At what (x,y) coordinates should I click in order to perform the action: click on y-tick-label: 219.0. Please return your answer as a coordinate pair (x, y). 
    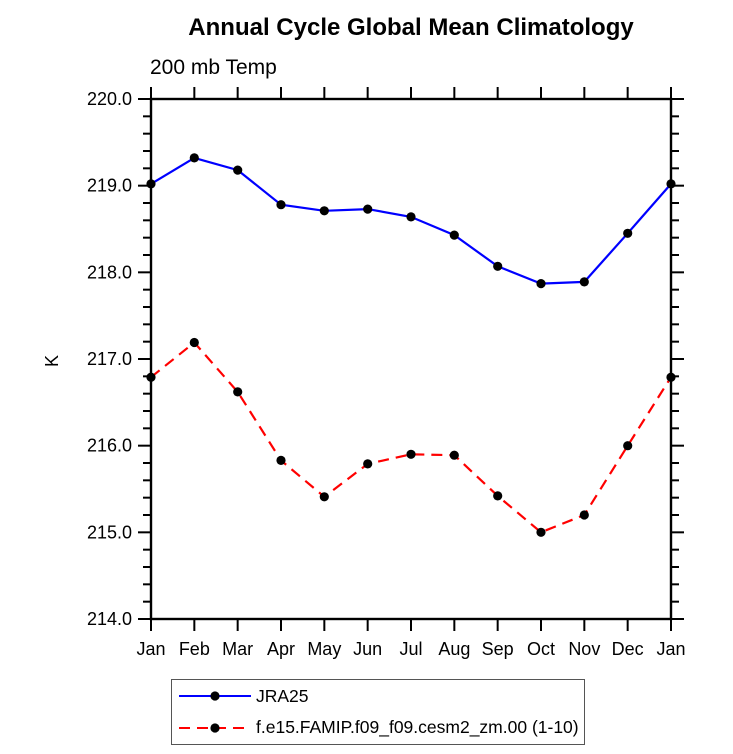
    Looking at the image, I should click on (109, 186).